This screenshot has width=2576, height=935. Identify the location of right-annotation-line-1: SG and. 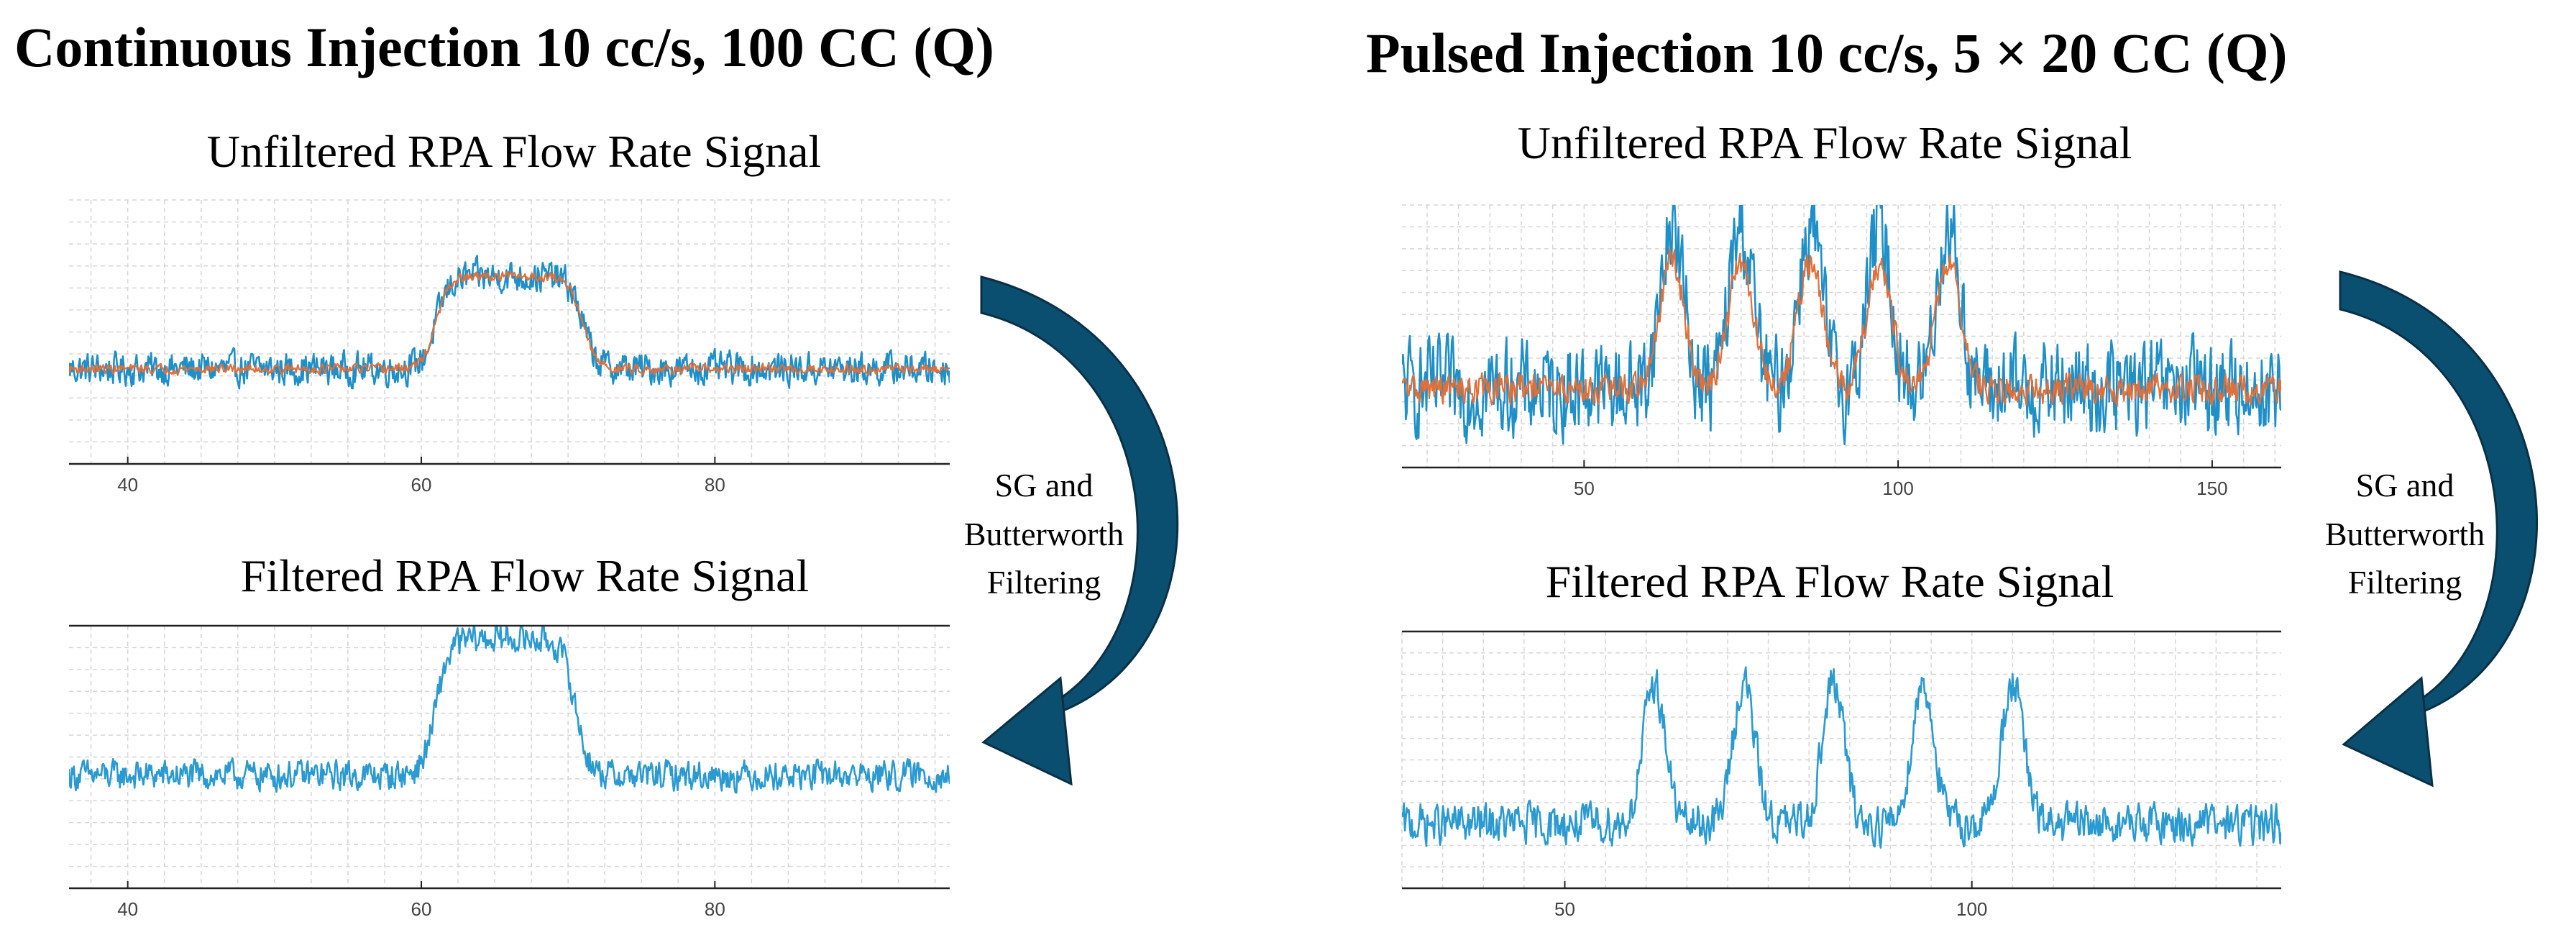
(2405, 485).